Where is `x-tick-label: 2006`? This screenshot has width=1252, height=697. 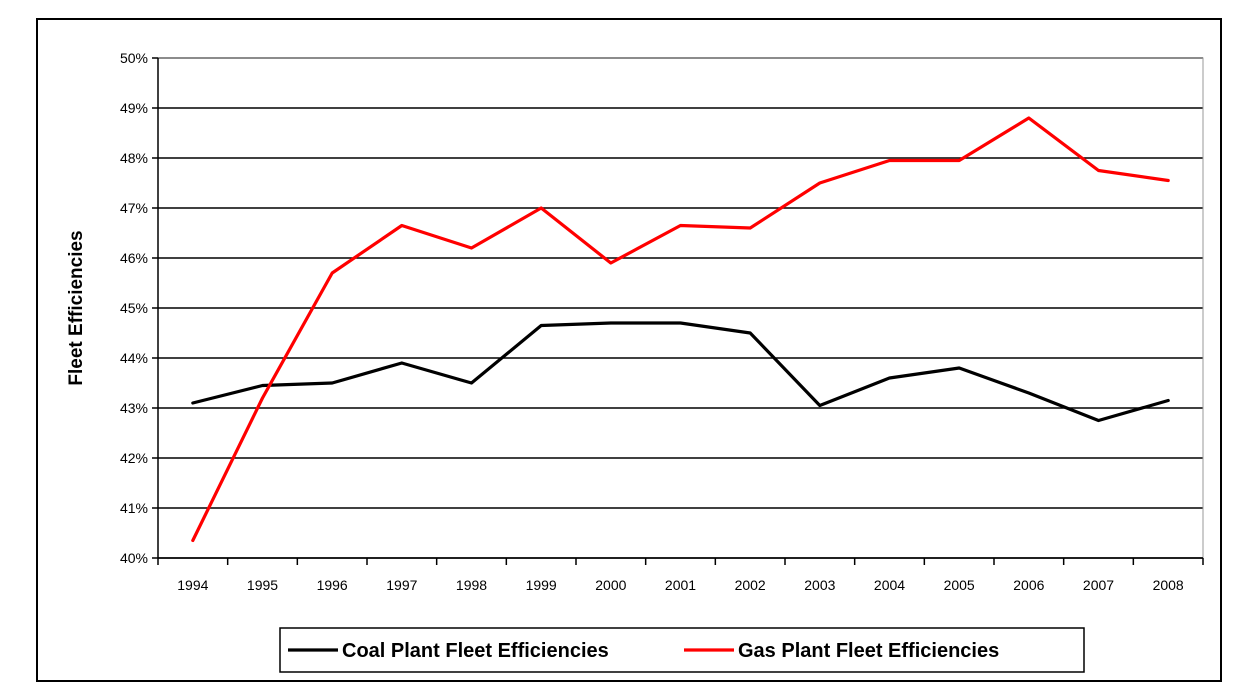
x-tick-label: 2006 is located at coordinates (1028, 585).